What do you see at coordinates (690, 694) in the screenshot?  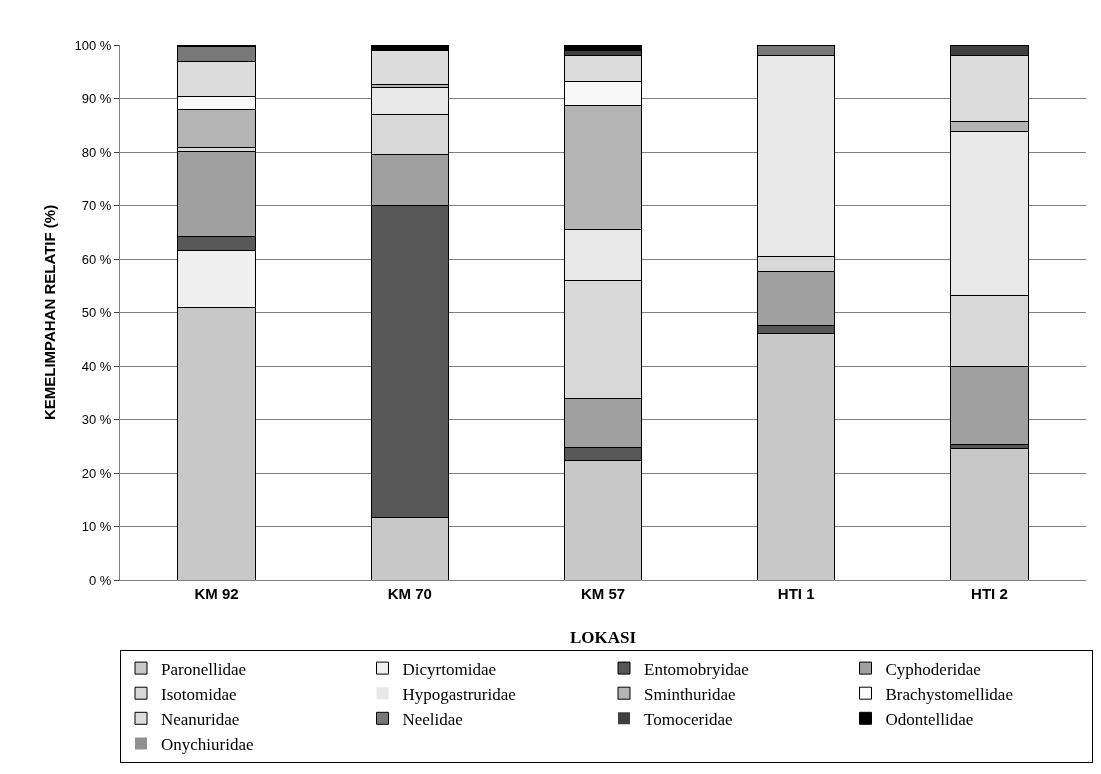 I see `legend-label: Sminthuridae` at bounding box center [690, 694].